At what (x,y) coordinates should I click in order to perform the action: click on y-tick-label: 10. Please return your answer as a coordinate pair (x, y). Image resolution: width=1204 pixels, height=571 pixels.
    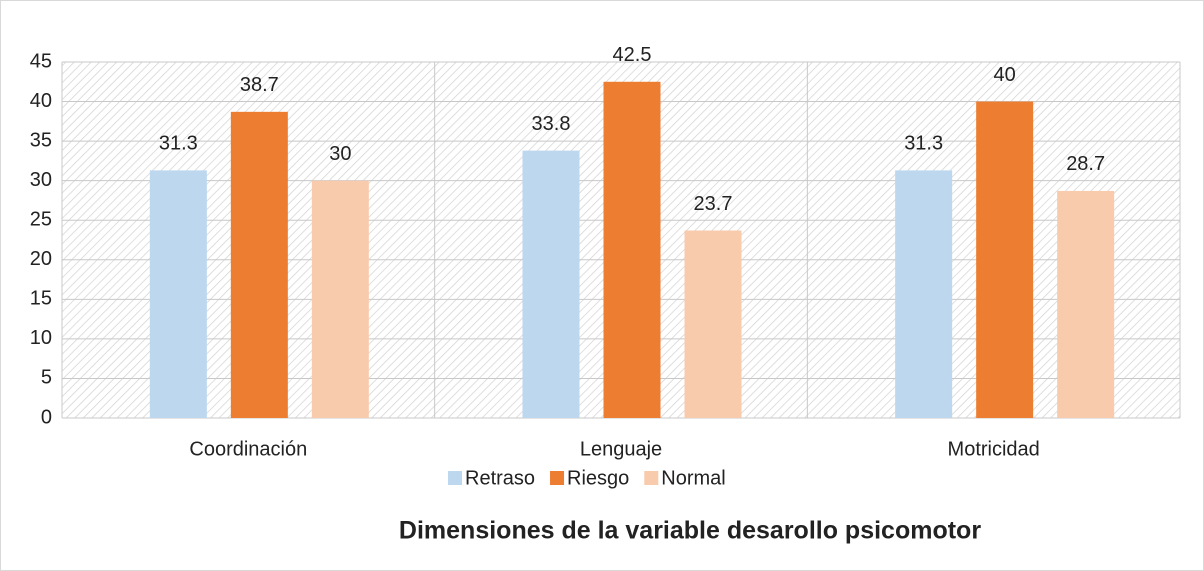
    Looking at the image, I should click on (41, 338).